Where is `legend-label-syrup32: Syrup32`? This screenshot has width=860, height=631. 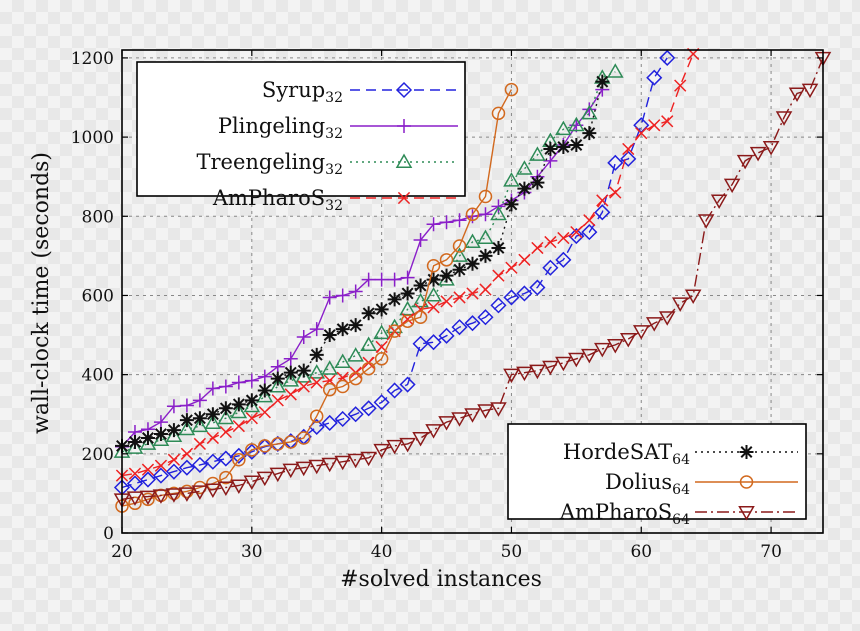
legend-label-syrup32: Syrup32 is located at coordinates (302, 92).